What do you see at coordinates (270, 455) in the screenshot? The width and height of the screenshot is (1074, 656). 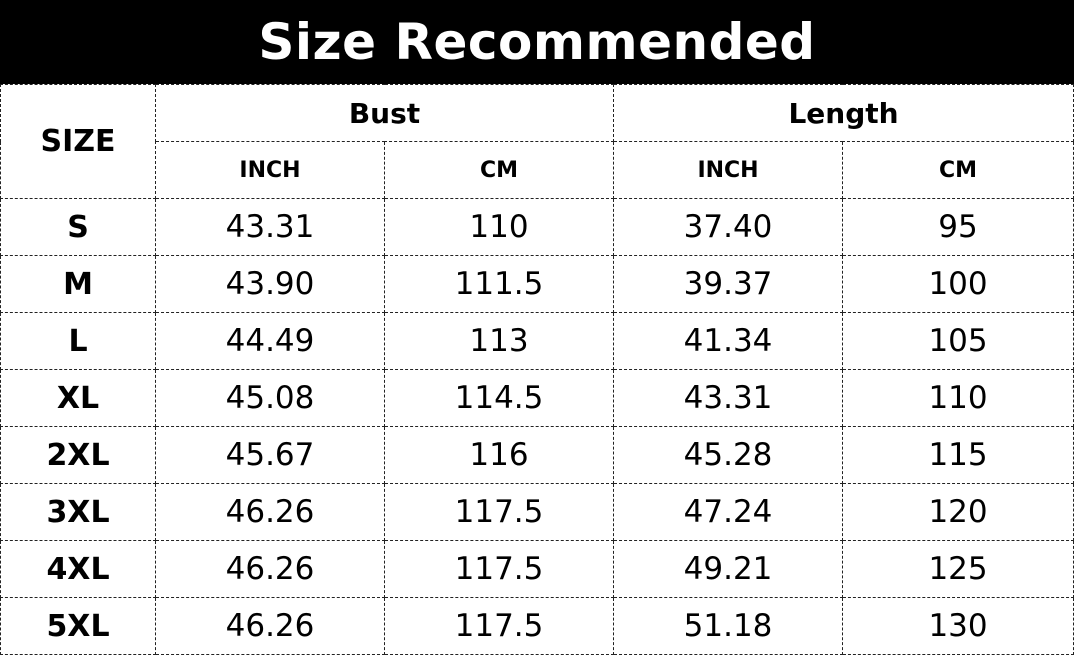 I see `bust-inch-cell: 45.67` at bounding box center [270, 455].